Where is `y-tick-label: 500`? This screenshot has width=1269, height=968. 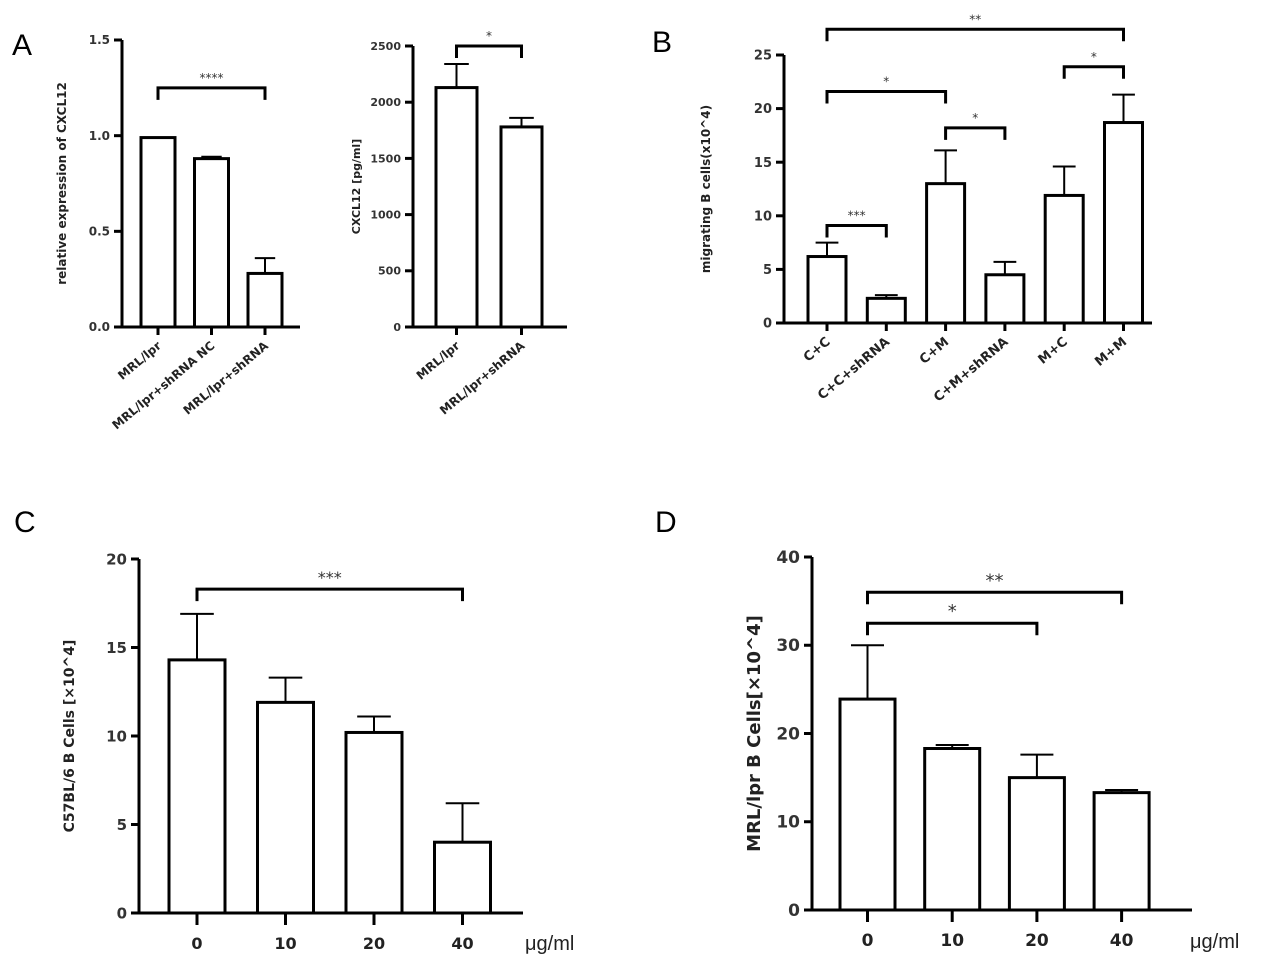
y-tick-label: 500 is located at coordinates (389, 271).